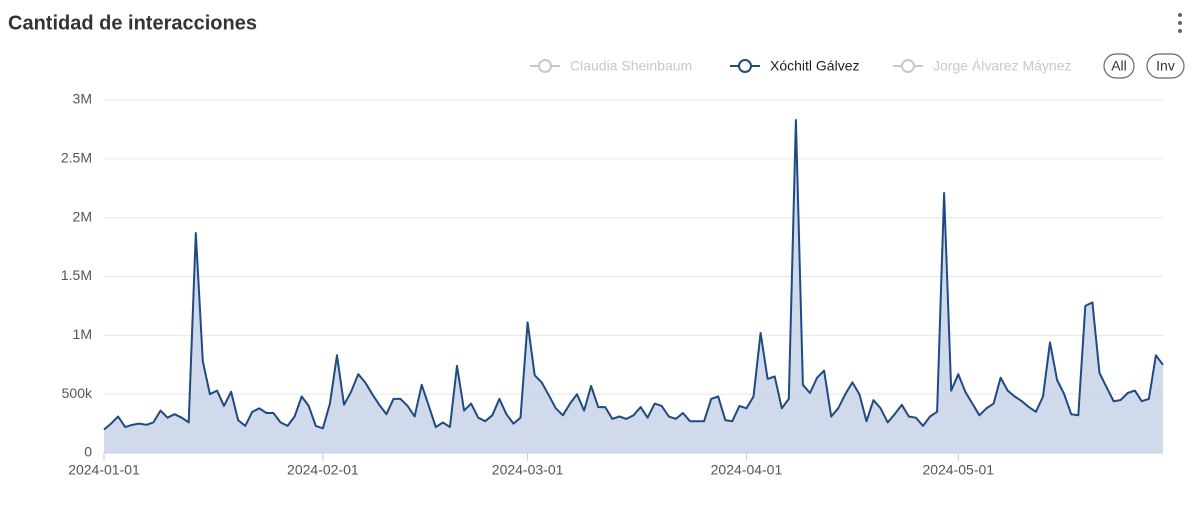  I want to click on menu-icon, so click(1180, 23).